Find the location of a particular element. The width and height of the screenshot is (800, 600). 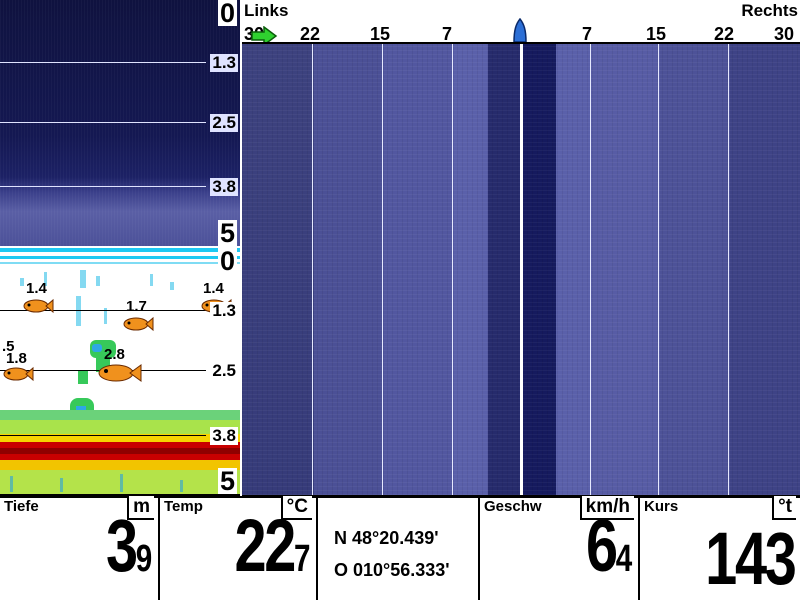

depth-title: Tiefe is located at coordinates (21, 506).